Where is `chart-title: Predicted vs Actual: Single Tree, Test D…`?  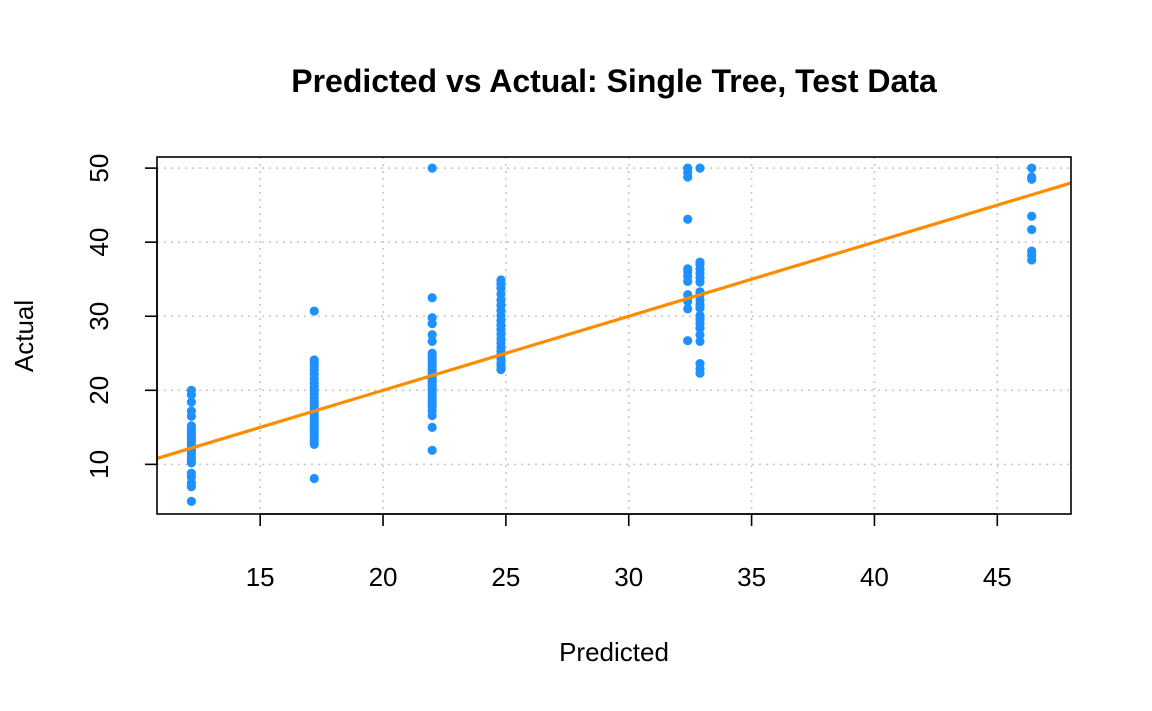
chart-title: Predicted vs Actual: Single Tree, Test D… is located at coordinates (614, 81).